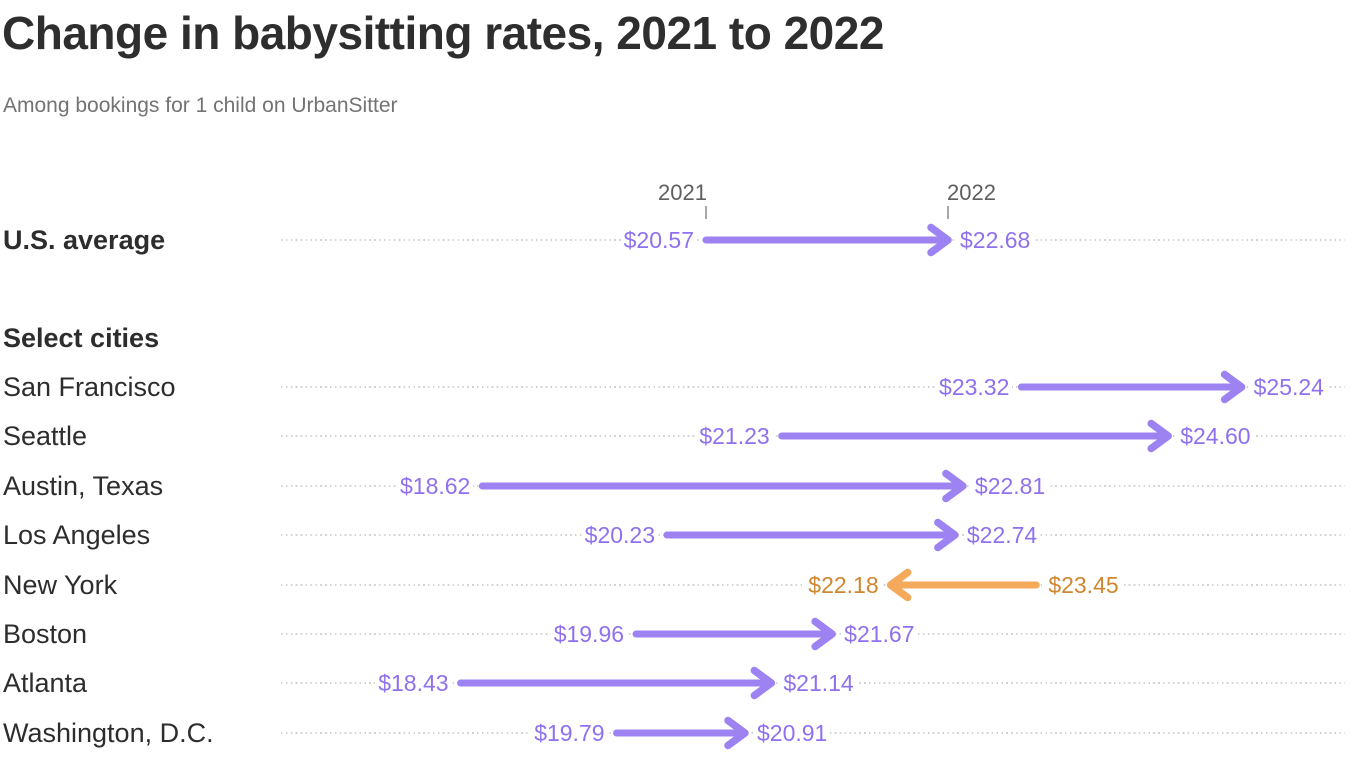 This screenshot has width=1366, height=768. What do you see at coordinates (435, 485) in the screenshot?
I see `value-label-2021: $18.62` at bounding box center [435, 485].